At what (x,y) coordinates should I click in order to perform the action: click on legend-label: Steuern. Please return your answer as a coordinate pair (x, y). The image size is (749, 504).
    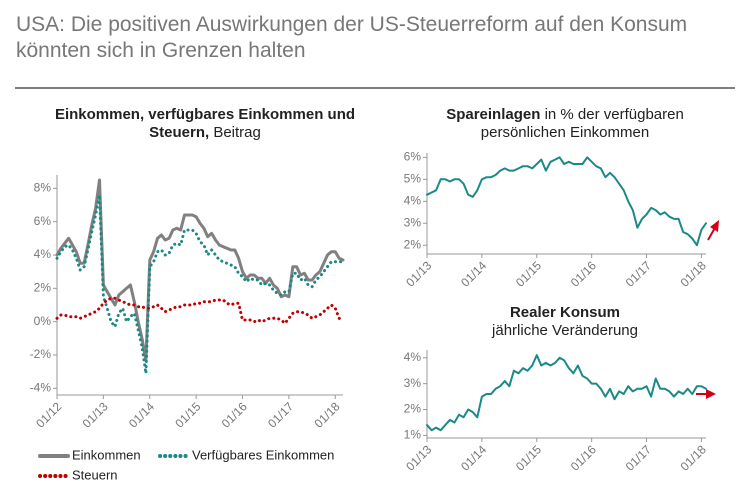
    Looking at the image, I should click on (95, 474).